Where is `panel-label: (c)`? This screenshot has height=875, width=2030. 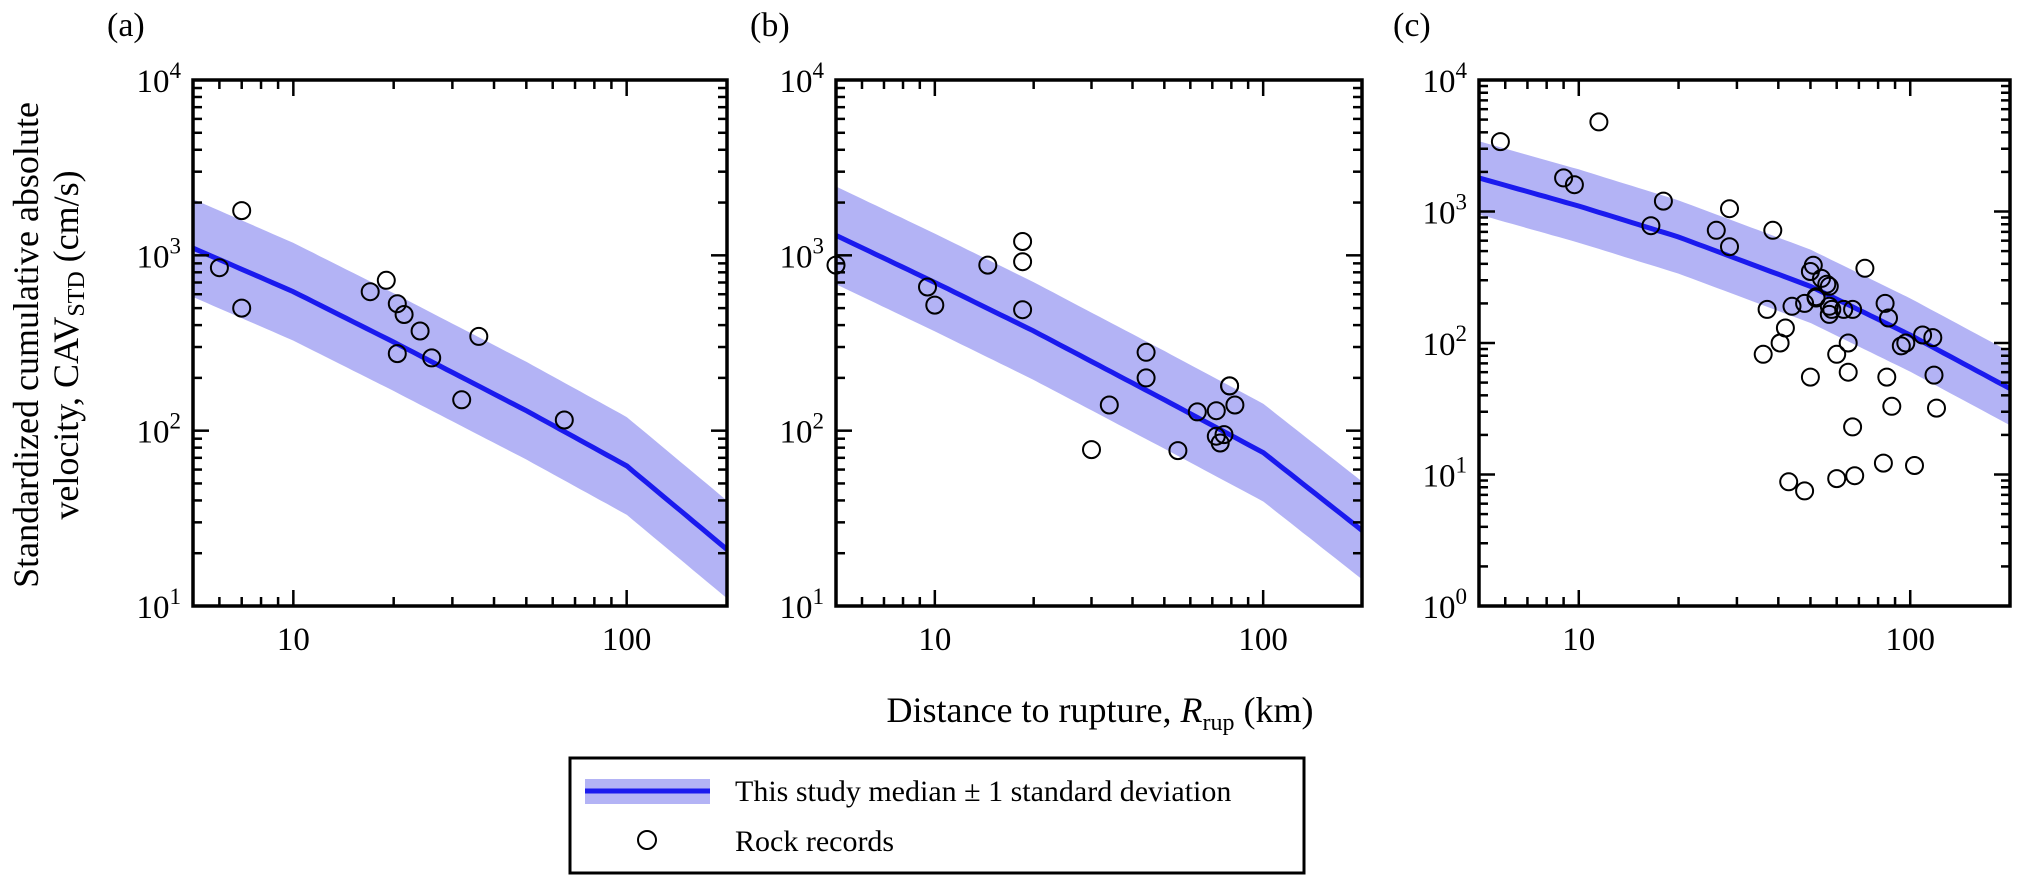 panel-label: (c) is located at coordinates (1412, 25).